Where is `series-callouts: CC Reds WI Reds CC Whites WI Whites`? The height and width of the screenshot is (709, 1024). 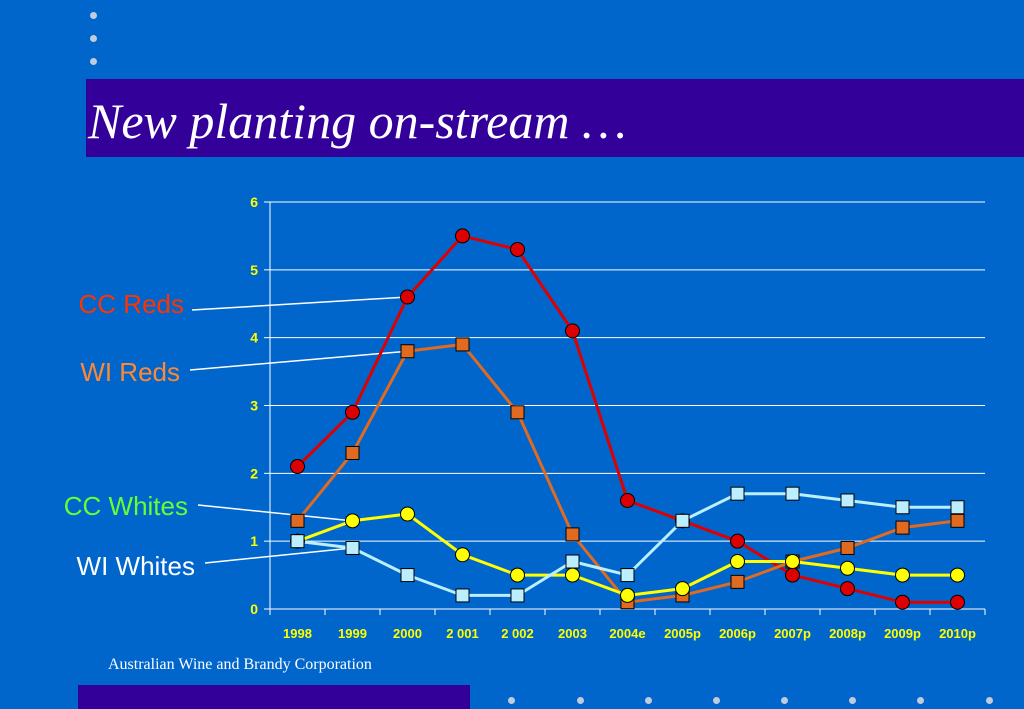
series-callouts: CC Reds WI Reds CC Whites WI Whites is located at coordinates (236, 435).